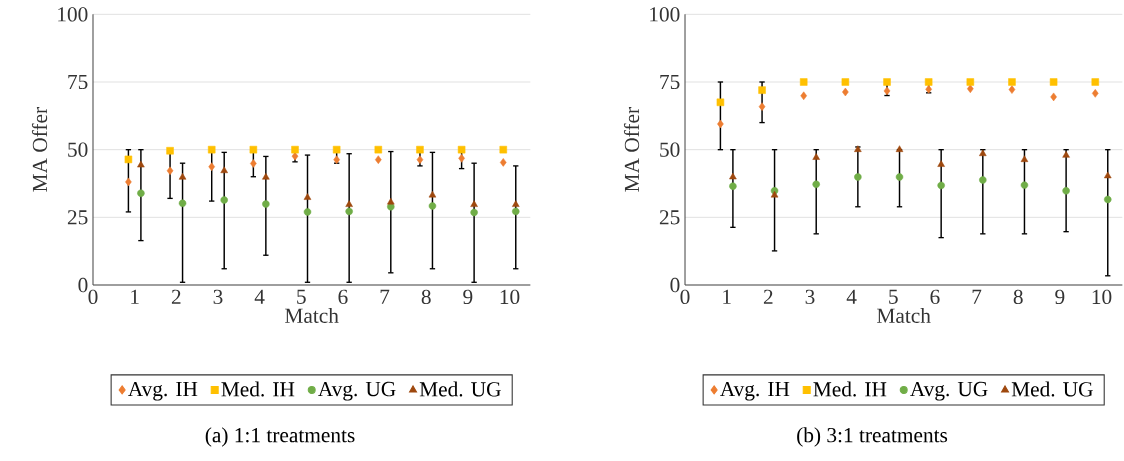 The image size is (1124, 461). I want to click on x-tick-label: 2, so click(768, 296).